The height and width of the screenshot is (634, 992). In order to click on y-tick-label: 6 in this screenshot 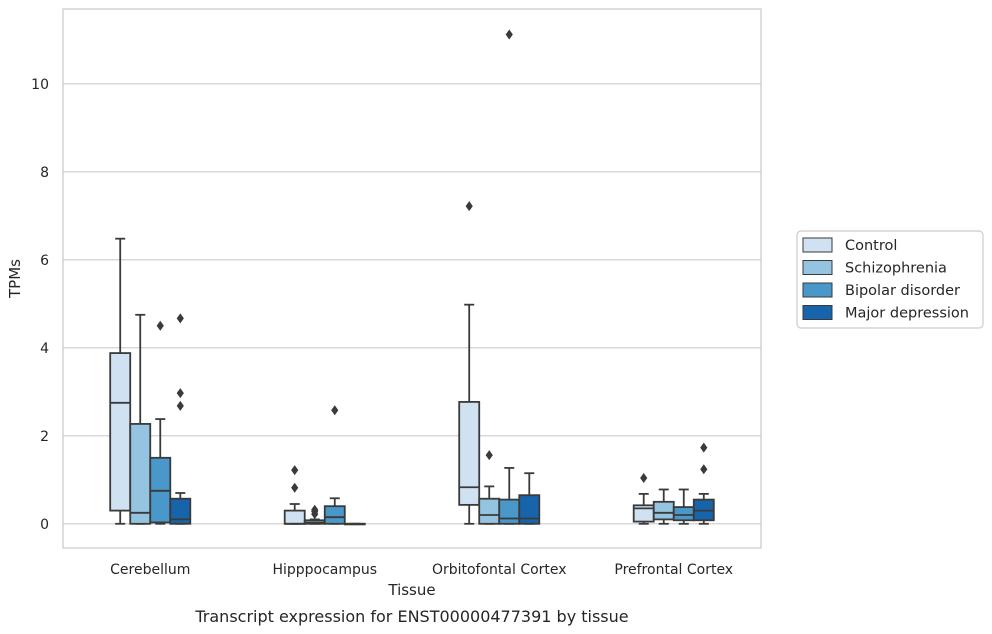, I will do `click(44, 261)`.